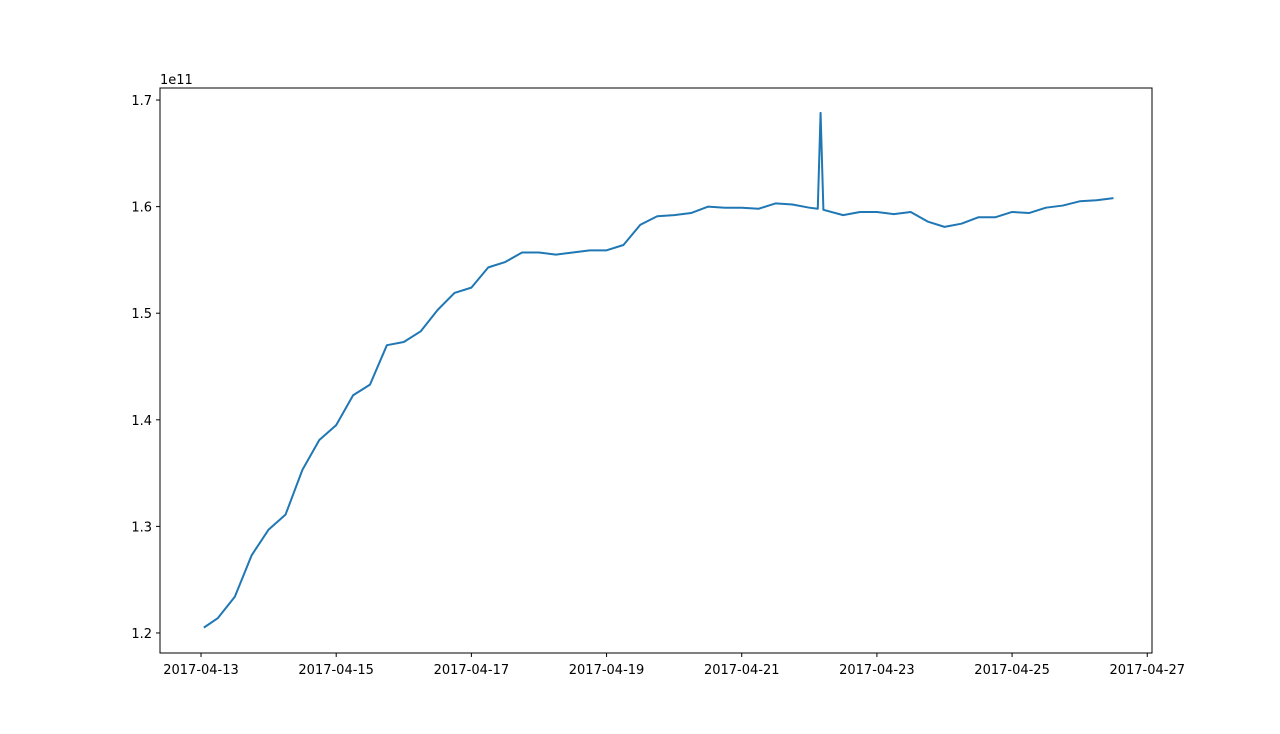  Describe the element at coordinates (1012, 670) in the screenshot. I see `x-tick-label: 2017-04-25` at that location.